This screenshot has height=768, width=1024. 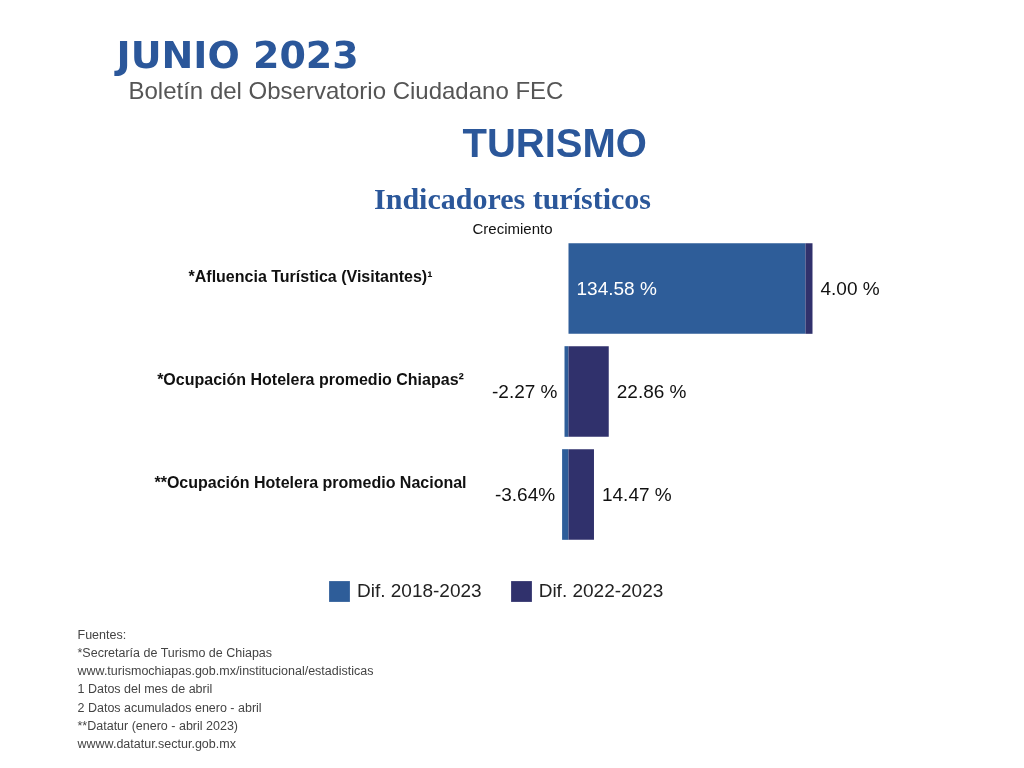 I want to click on legend-label: Dif. 2022-2023, so click(x=601, y=591).